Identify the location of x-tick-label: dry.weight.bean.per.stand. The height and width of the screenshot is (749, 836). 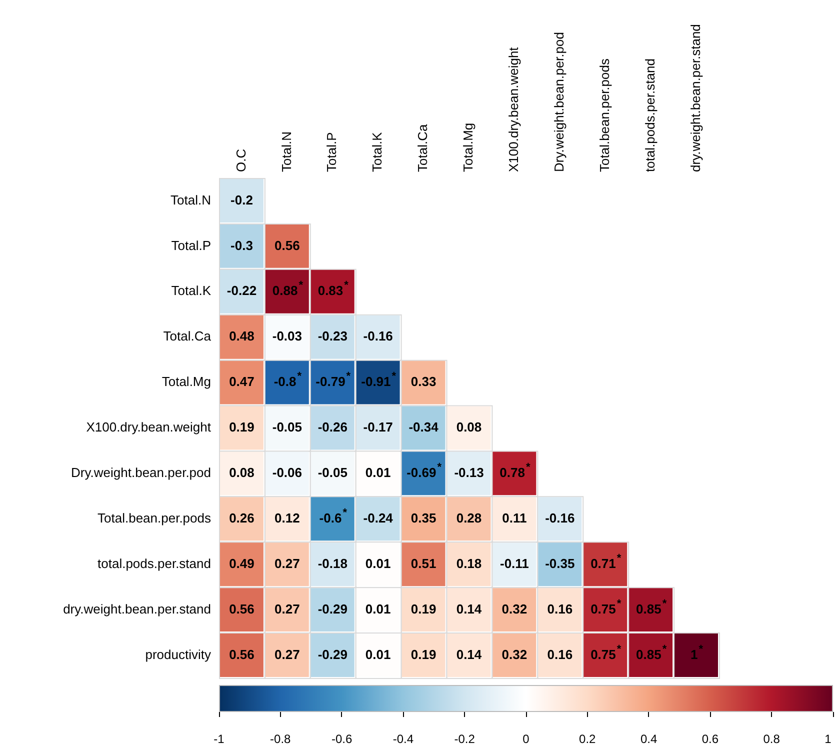
(695, 98).